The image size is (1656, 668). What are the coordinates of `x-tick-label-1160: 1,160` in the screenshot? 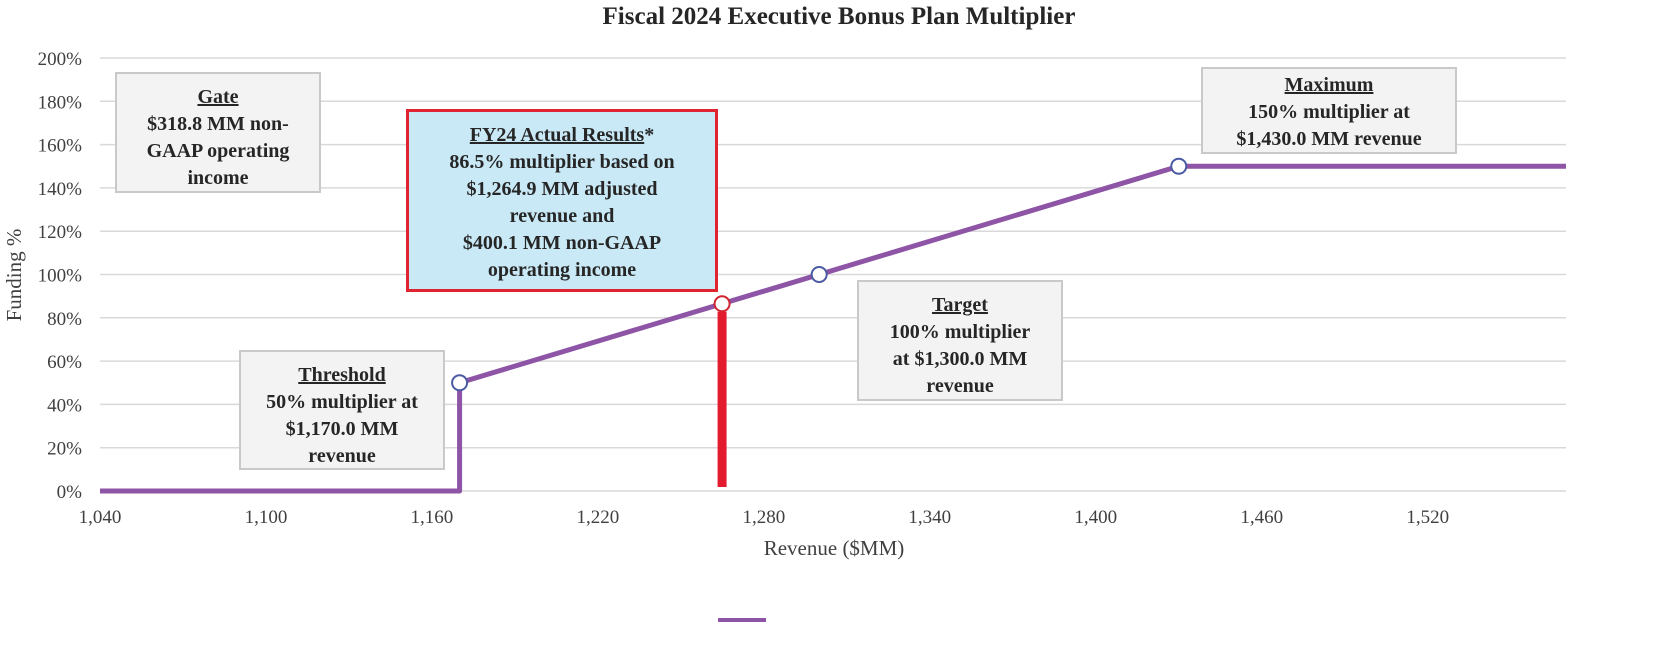 It's located at (432, 517).